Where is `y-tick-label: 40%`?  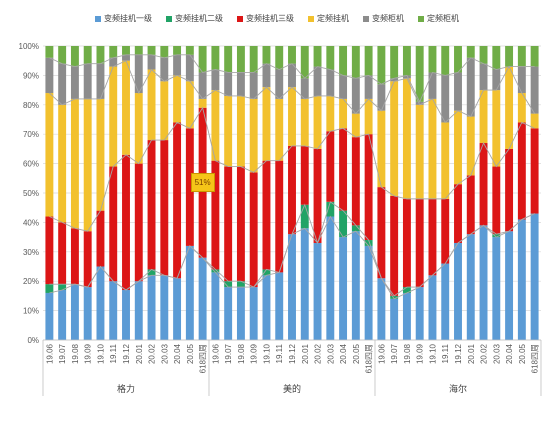 y-tick-label: 40% is located at coordinates (31, 222).